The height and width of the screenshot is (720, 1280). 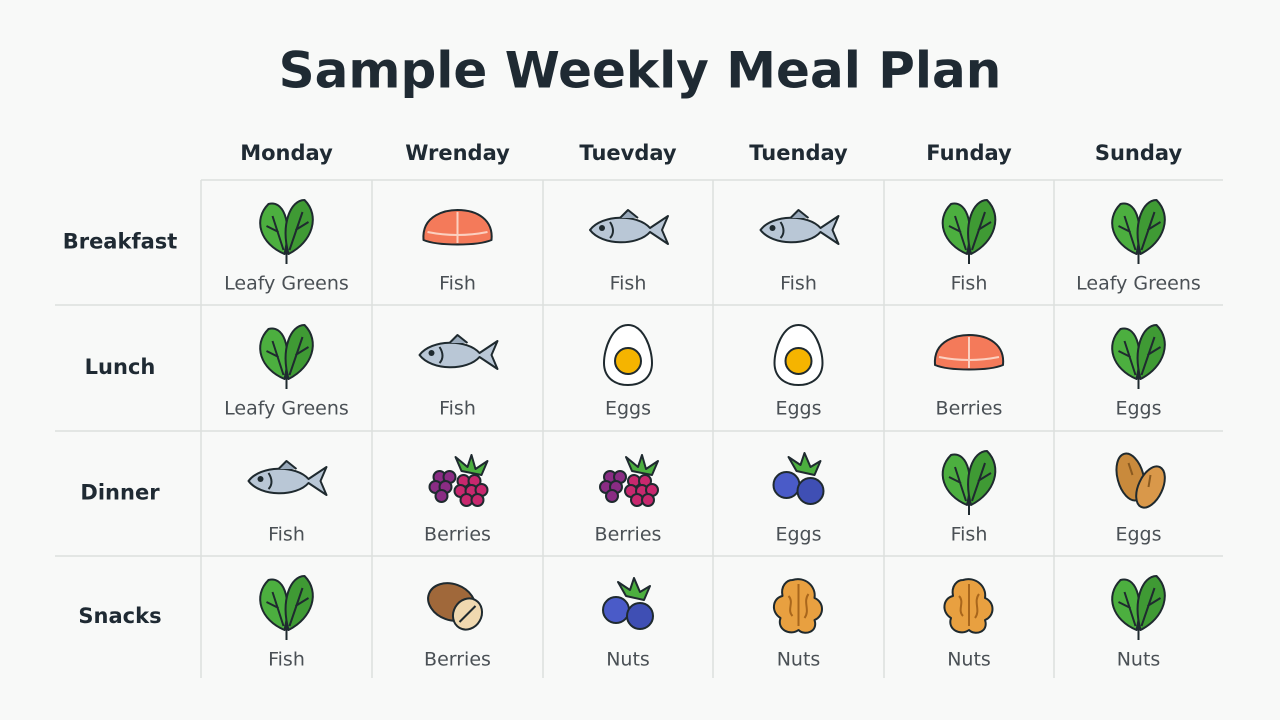 I want to click on row-label: Snacks, so click(x=119, y=616).